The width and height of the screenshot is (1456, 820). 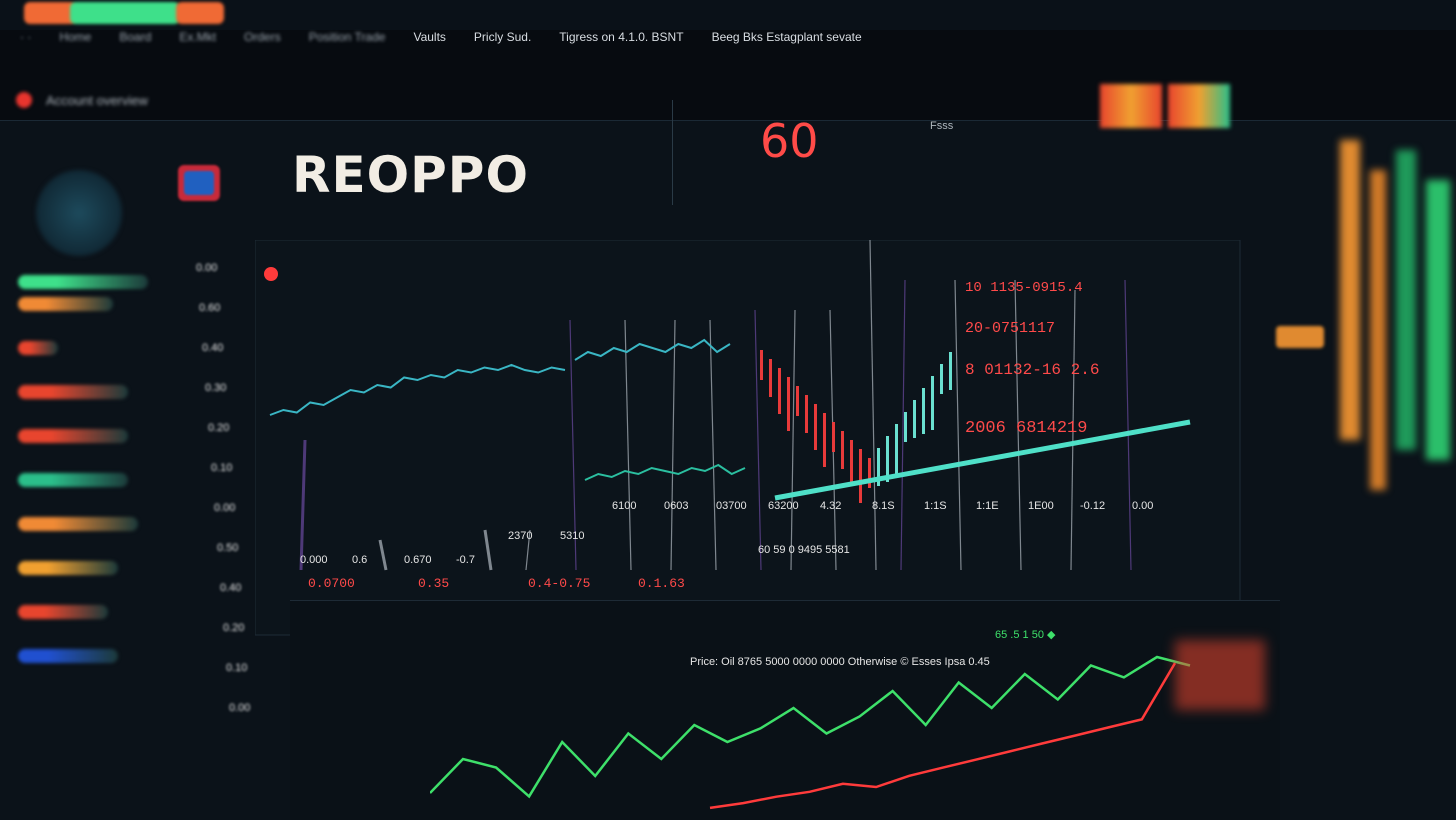 I want to click on price-label: 8 01132-16 2.6, so click(x=1032, y=370).